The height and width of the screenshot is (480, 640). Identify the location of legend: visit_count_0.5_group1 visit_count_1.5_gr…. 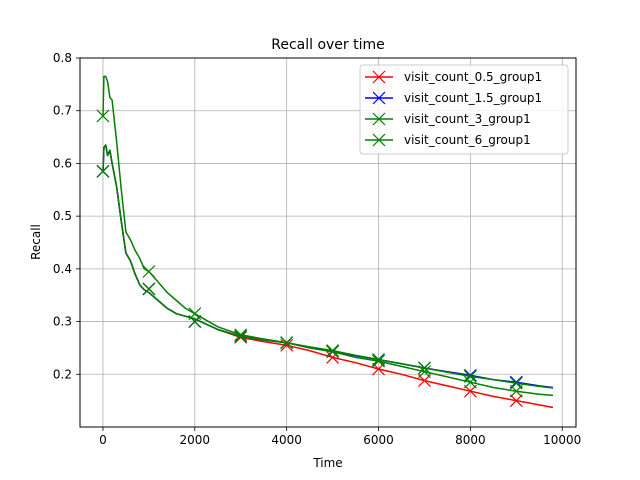
(464, 109).